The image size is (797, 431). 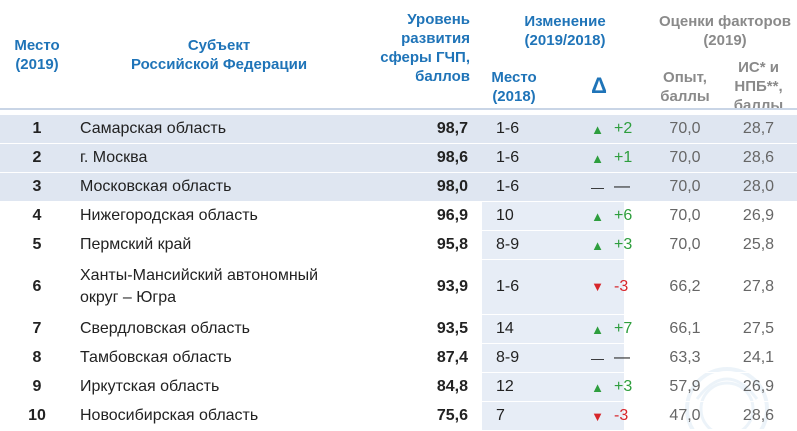 What do you see at coordinates (578, 358) in the screenshot?
I see `trend-arrow-icon: —` at bounding box center [578, 358].